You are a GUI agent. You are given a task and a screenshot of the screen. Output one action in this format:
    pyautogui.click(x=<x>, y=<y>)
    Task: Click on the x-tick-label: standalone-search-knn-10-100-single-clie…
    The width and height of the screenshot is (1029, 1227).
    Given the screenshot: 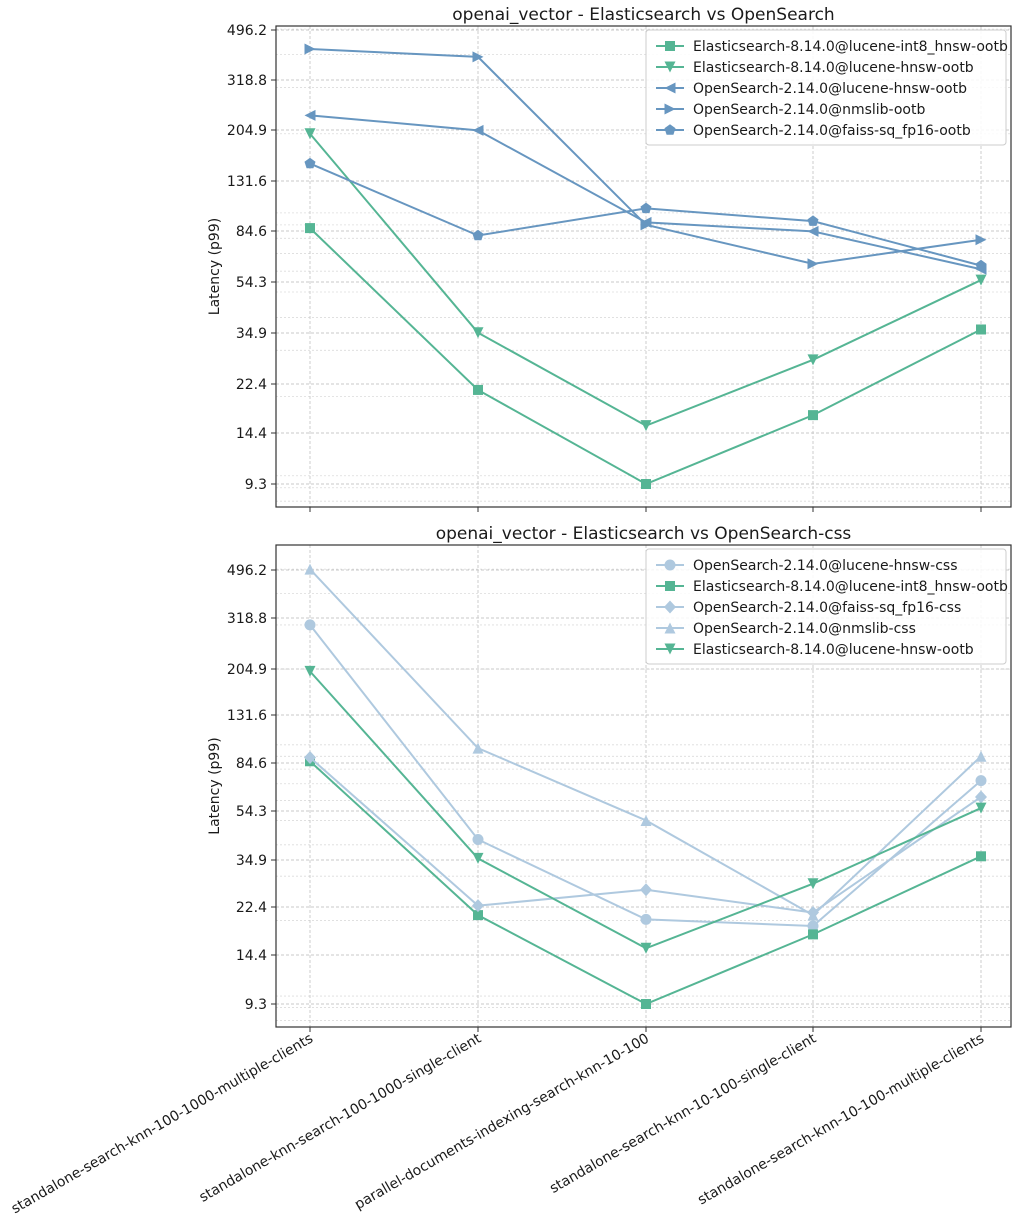 What is the action you would take?
    pyautogui.click(x=683, y=1113)
    